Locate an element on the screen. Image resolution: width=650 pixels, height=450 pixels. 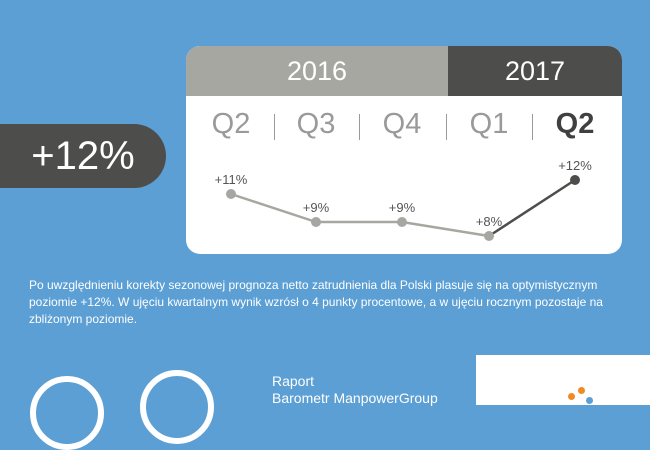
quarter-axis: Q2 Q3 Q4 Q1 Q2 is located at coordinates (404, 126).